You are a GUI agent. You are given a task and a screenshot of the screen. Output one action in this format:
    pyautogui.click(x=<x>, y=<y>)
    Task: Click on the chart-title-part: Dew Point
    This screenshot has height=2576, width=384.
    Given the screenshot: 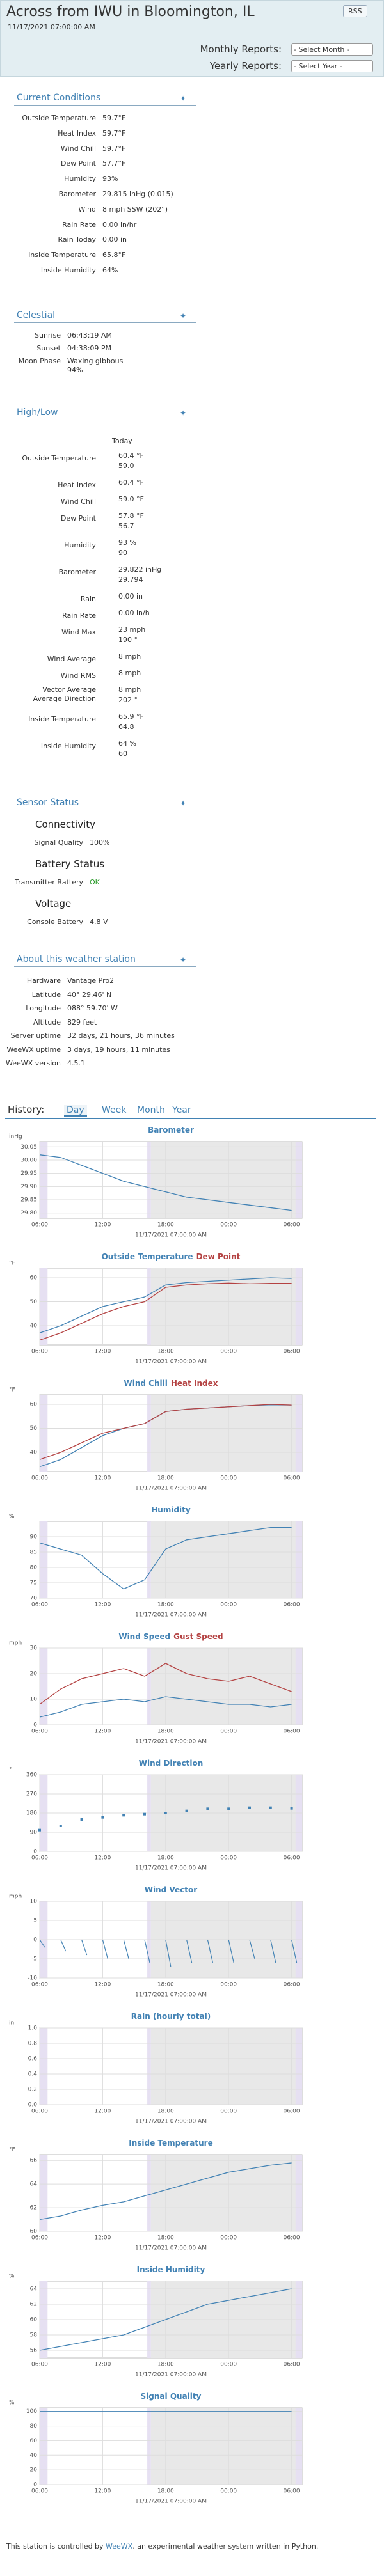 What is the action you would take?
    pyautogui.click(x=218, y=1256)
    